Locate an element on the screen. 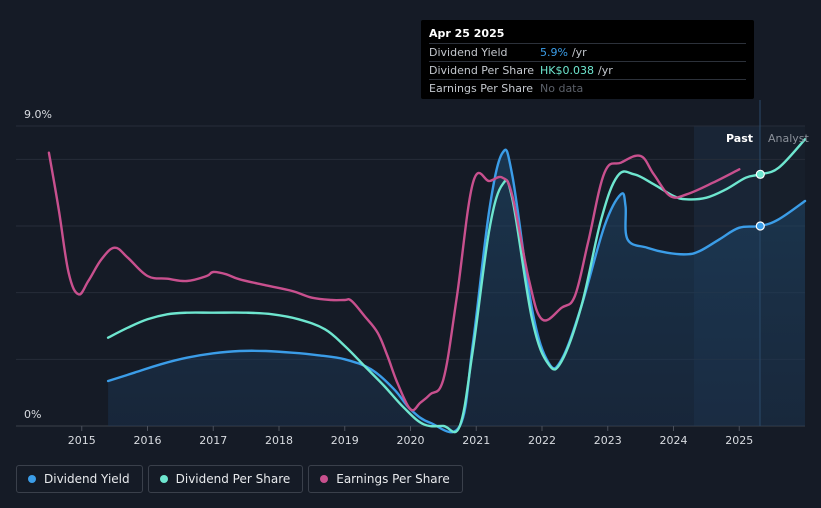 This screenshot has height=508, width=821. legend-item-earnings-per-share: Earnings Per Share is located at coordinates (385, 479).